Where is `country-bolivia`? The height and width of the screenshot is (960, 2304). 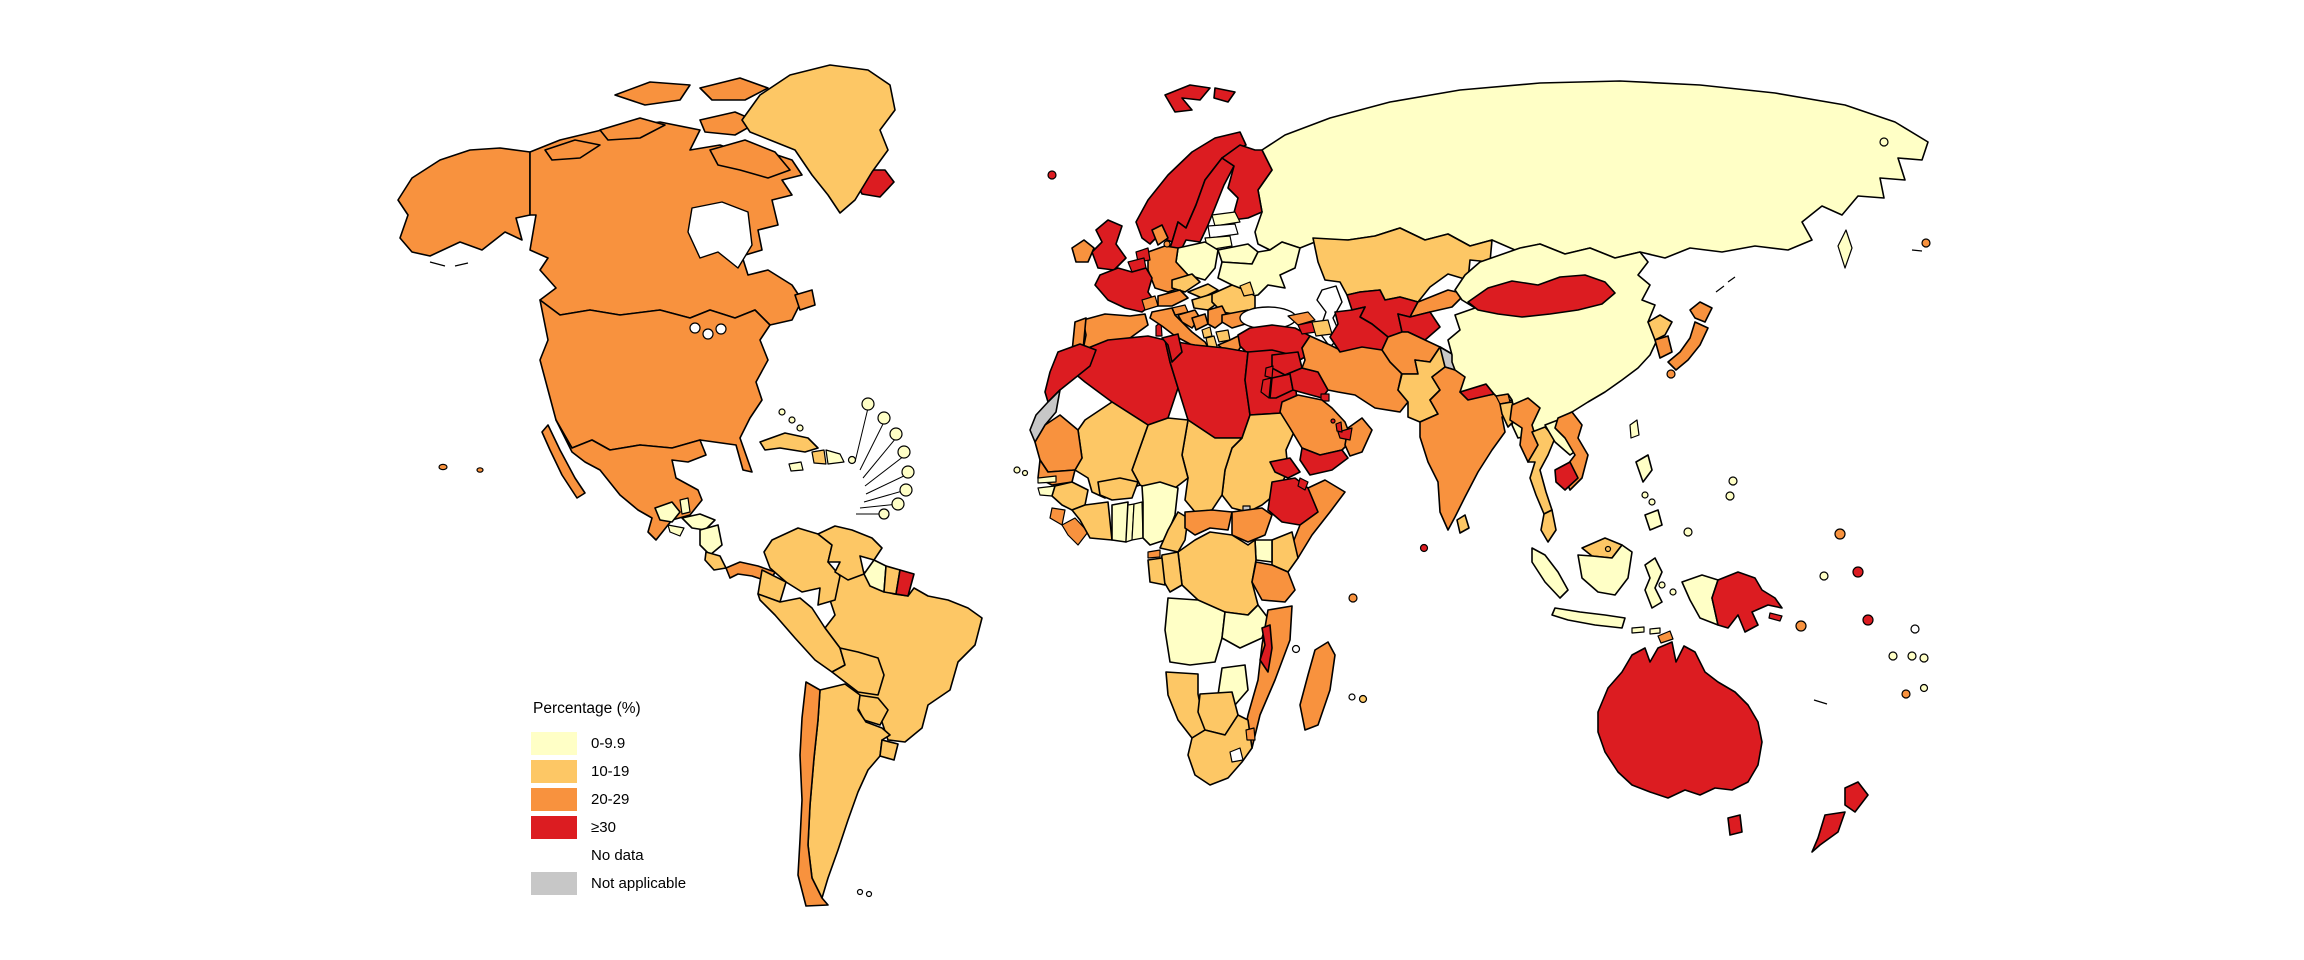
country-bolivia is located at coordinates (858, 671).